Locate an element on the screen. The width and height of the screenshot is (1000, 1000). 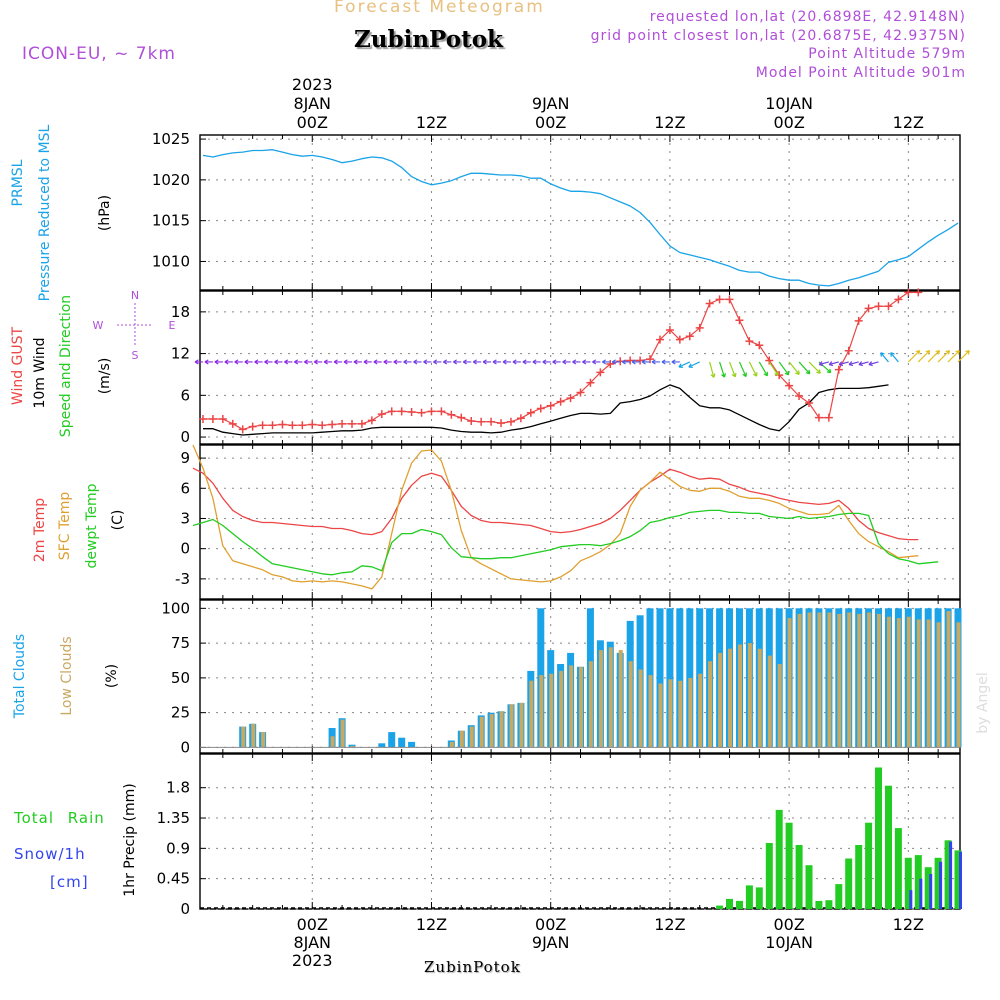
wind-10m-line is located at coordinates (546, 410).